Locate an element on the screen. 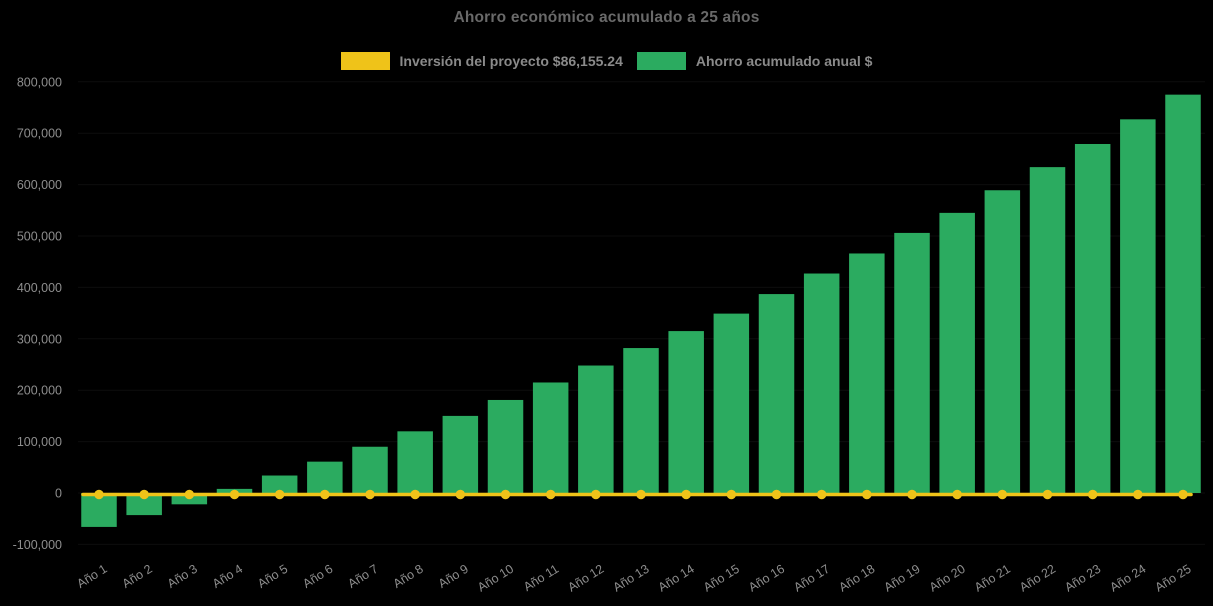 The image size is (1213, 606). x-tick-label: Año 4 is located at coordinates (227, 576).